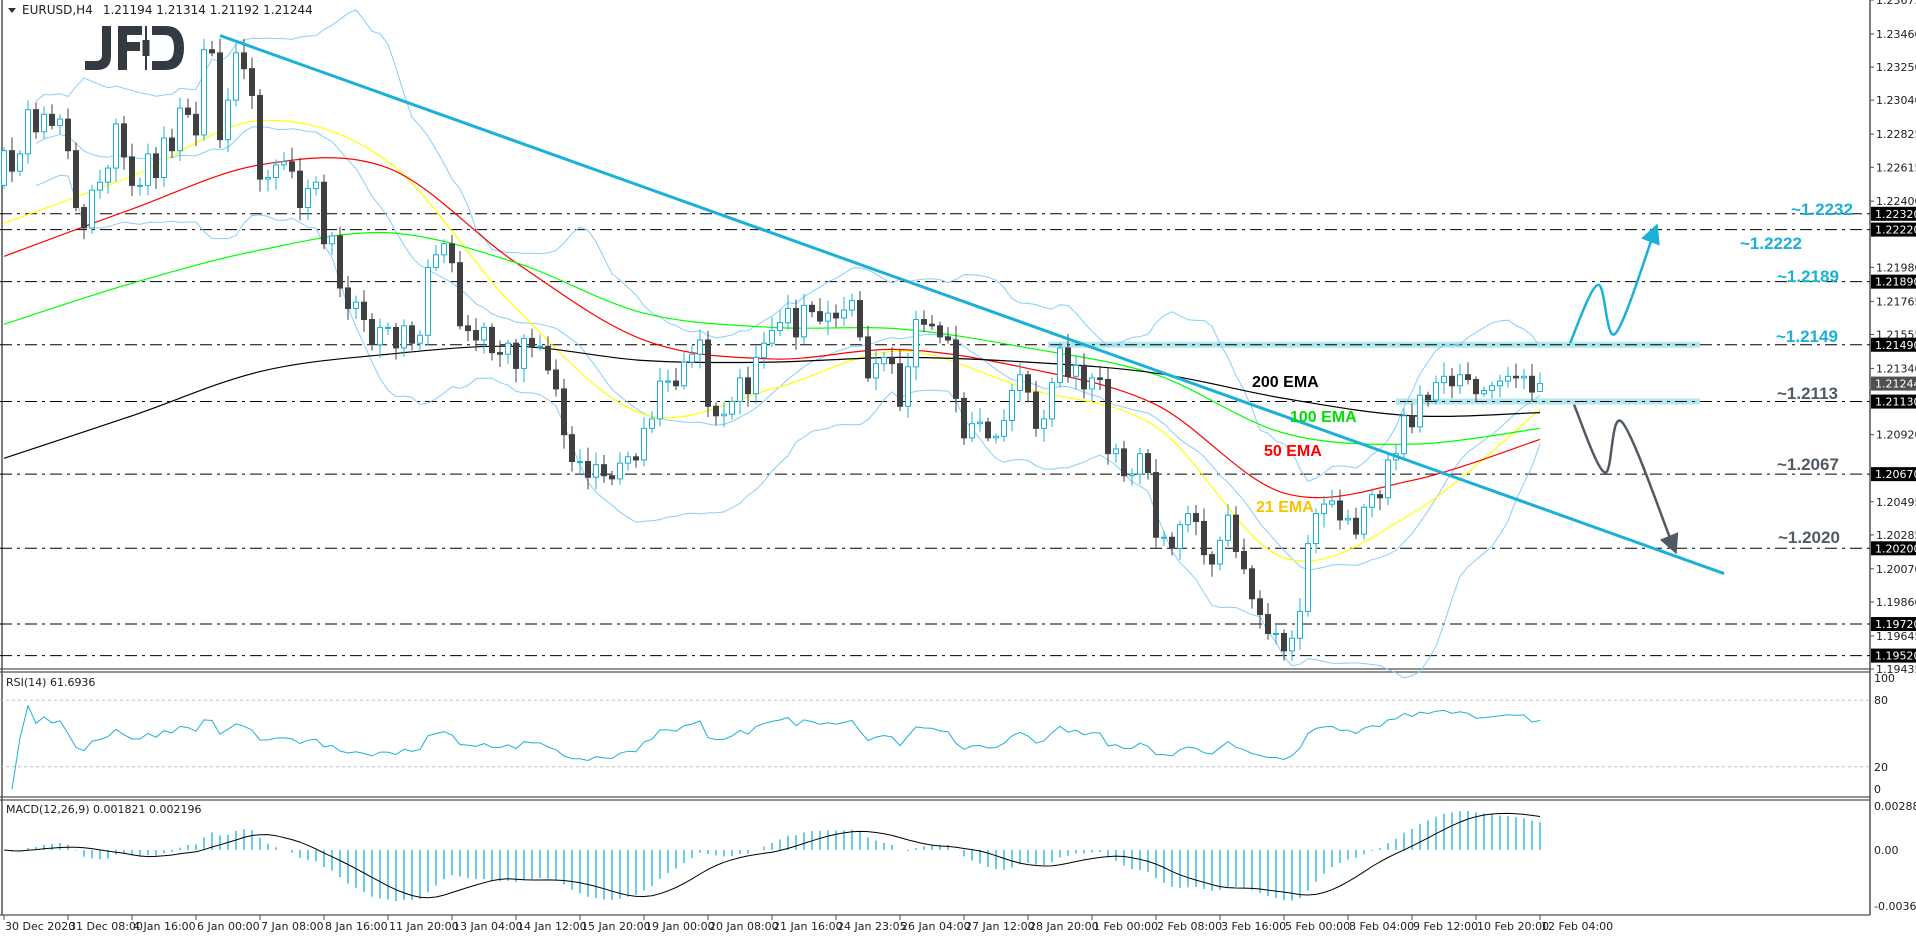 This screenshot has width=1916, height=936. I want to click on time-tick-label: 4 Jan 16:00, so click(164, 926).